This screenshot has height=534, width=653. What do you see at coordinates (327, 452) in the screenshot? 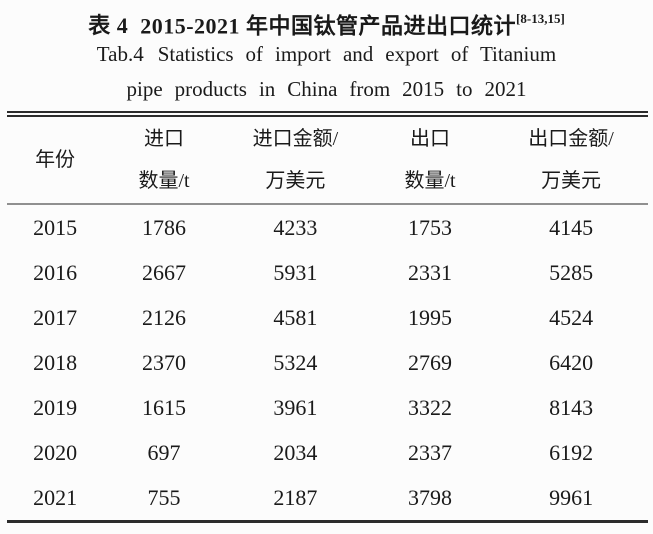
I see `table-row: 2020 697 2034 2337 6192` at bounding box center [327, 452].